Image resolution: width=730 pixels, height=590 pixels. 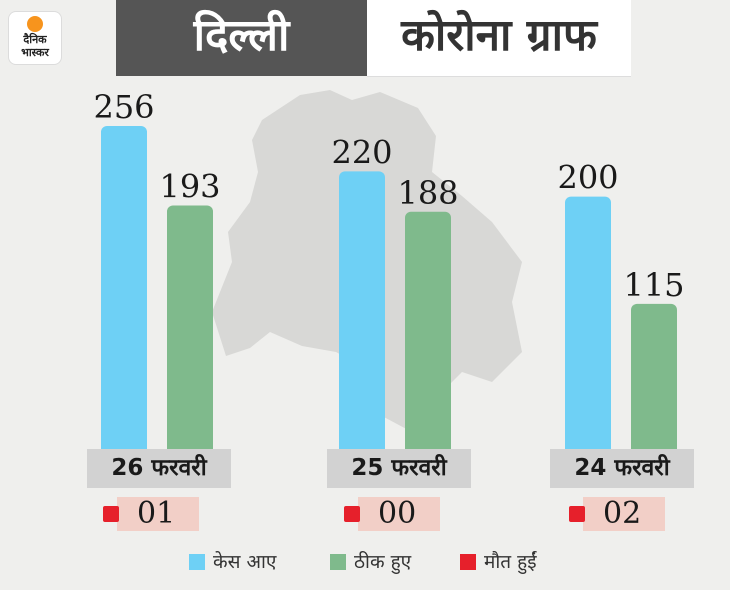 What do you see at coordinates (383, 562) in the screenshot?
I see `legend-label: ठीक हुए` at bounding box center [383, 562].